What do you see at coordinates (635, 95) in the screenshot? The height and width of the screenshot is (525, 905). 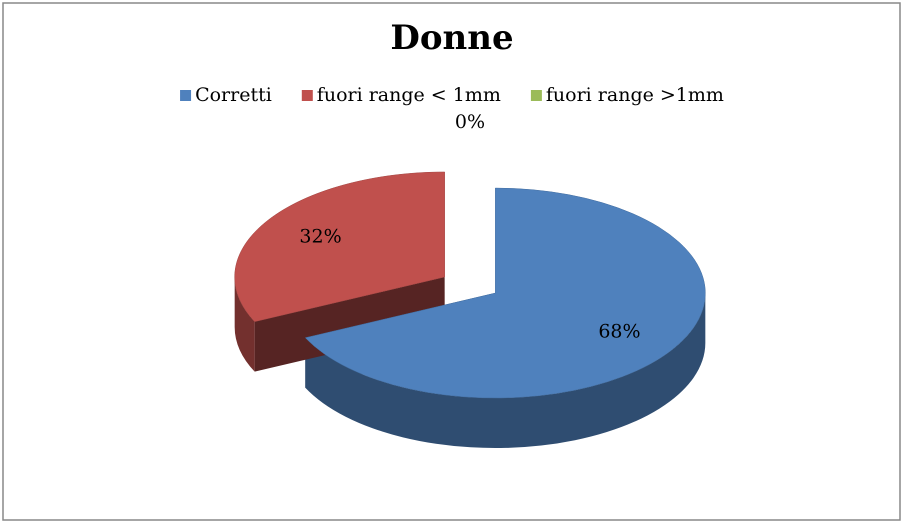 I see `legend-label: fuori range >1mm` at bounding box center [635, 95].